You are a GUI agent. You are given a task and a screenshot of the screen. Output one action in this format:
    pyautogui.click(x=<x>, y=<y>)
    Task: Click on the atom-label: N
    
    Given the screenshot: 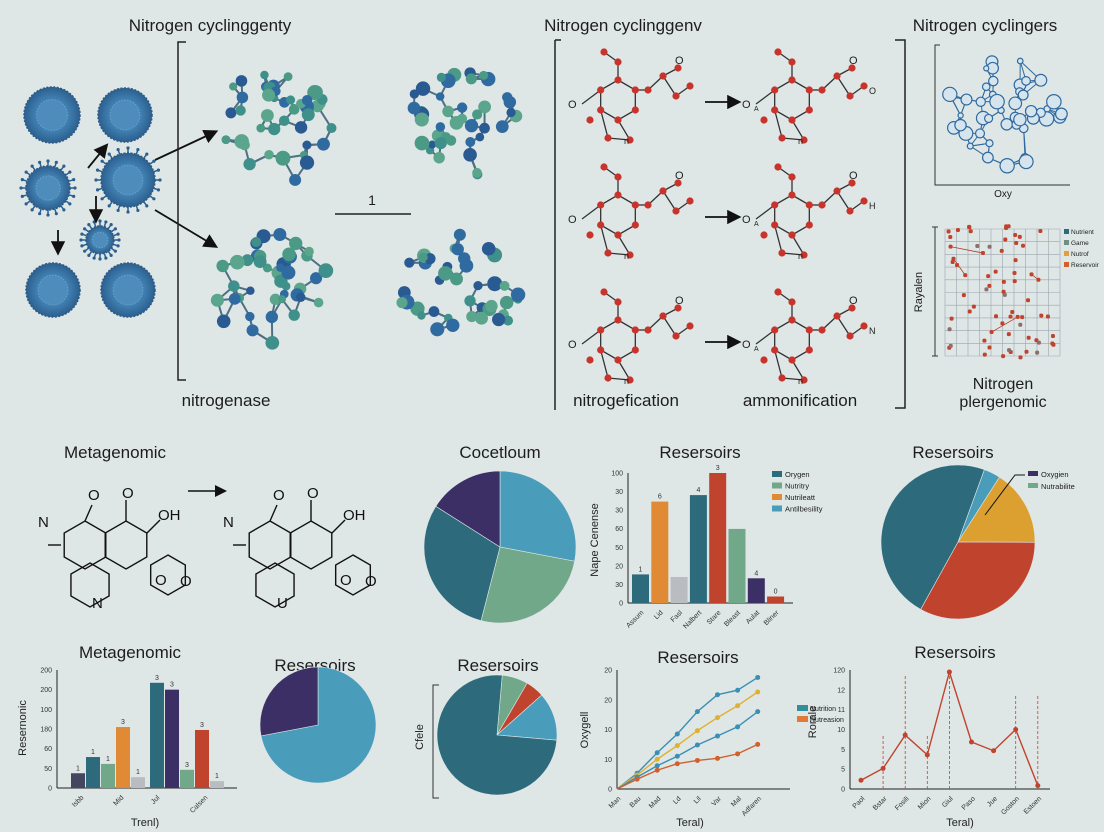 What is the action you would take?
    pyautogui.click(x=97, y=603)
    